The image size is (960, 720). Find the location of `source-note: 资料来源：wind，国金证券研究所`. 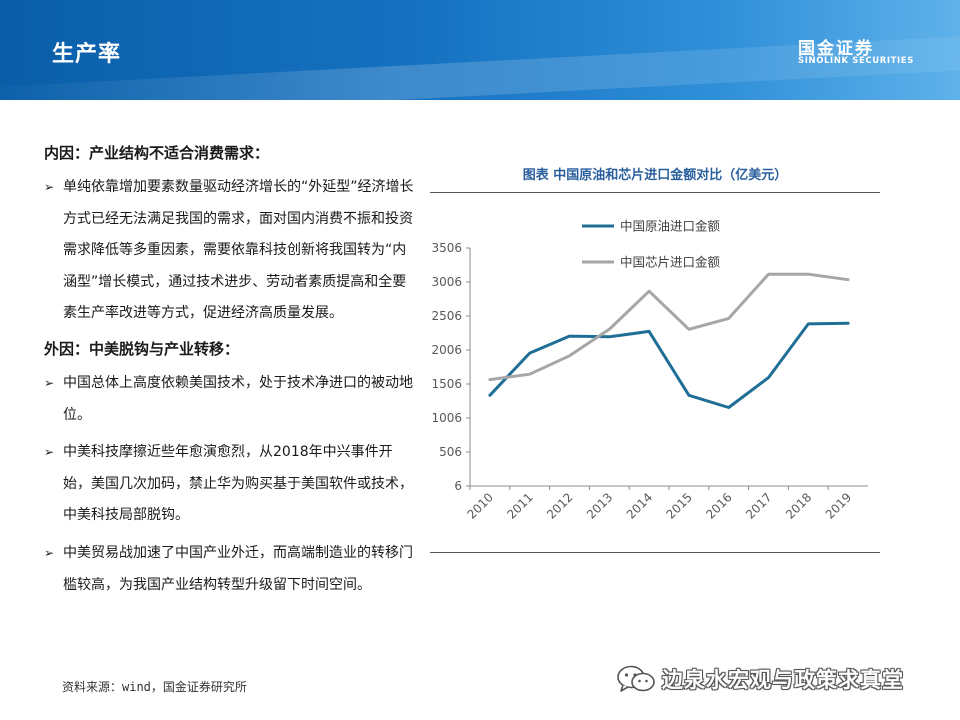

source-note: 资料来源：wind，国金证券研究所 is located at coordinates (154, 687).